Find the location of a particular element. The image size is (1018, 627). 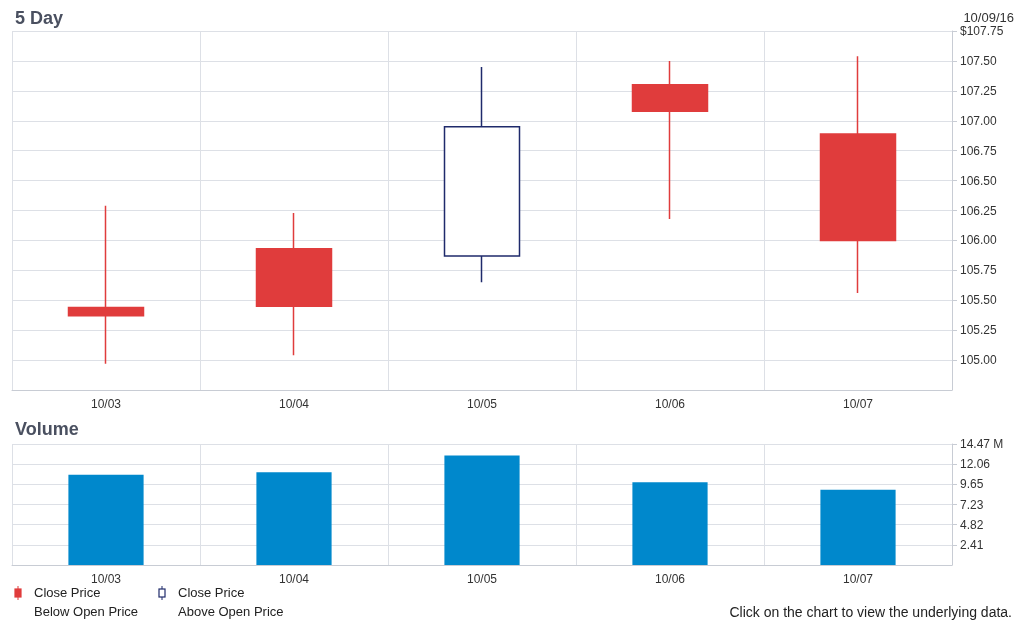

y-tick-label: 4.82 is located at coordinates (972, 524).